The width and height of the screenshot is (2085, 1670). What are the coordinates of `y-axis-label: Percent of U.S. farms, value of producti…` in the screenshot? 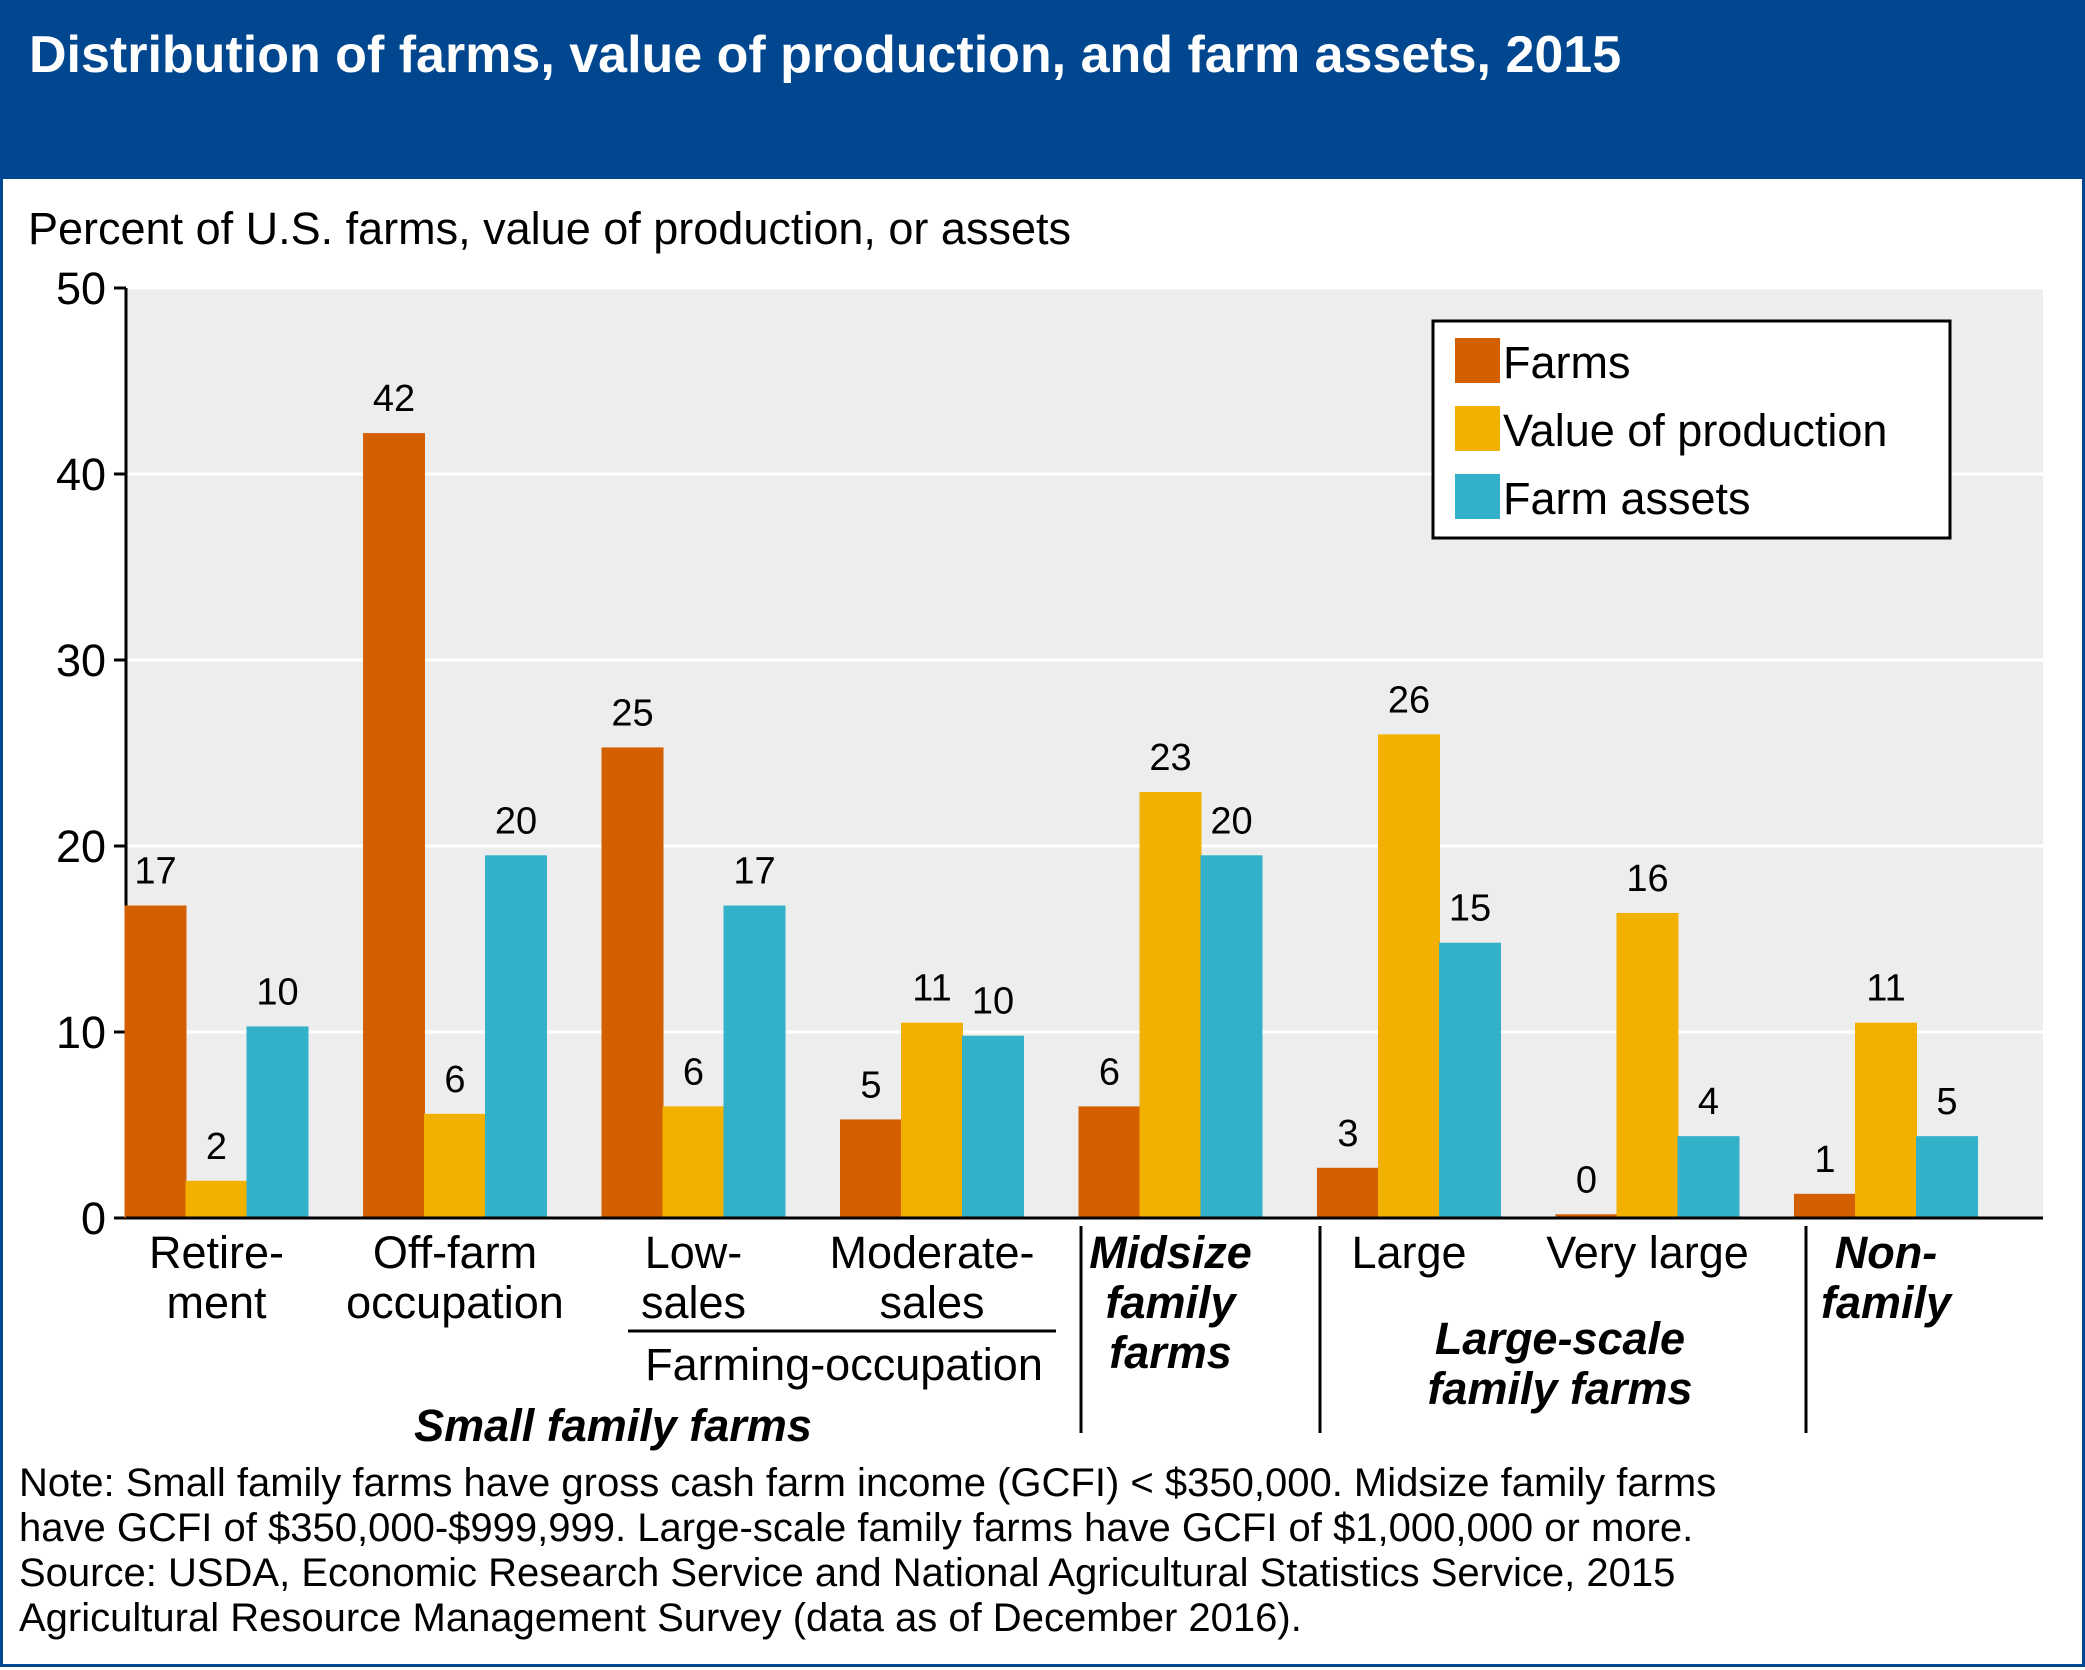 It's located at (549, 228).